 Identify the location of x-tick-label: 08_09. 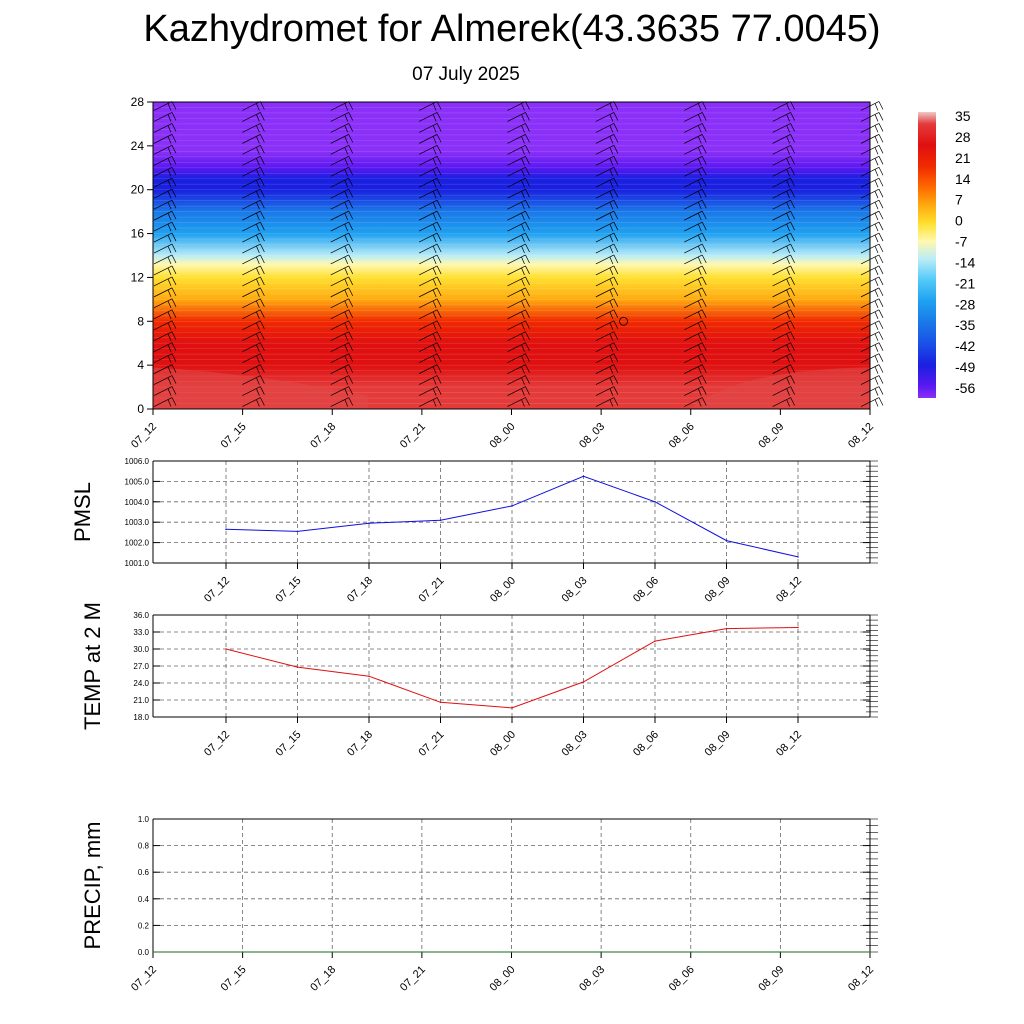
(718, 744).